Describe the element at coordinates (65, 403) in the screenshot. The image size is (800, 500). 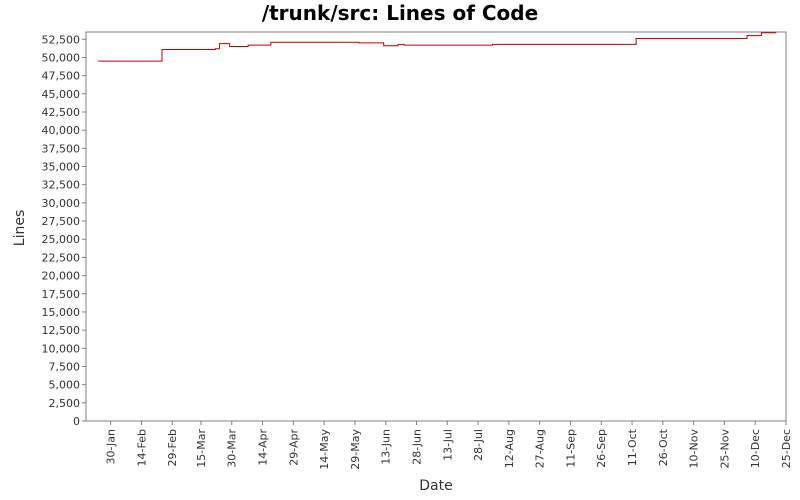
I see `y-tick-label: 2,500` at that location.